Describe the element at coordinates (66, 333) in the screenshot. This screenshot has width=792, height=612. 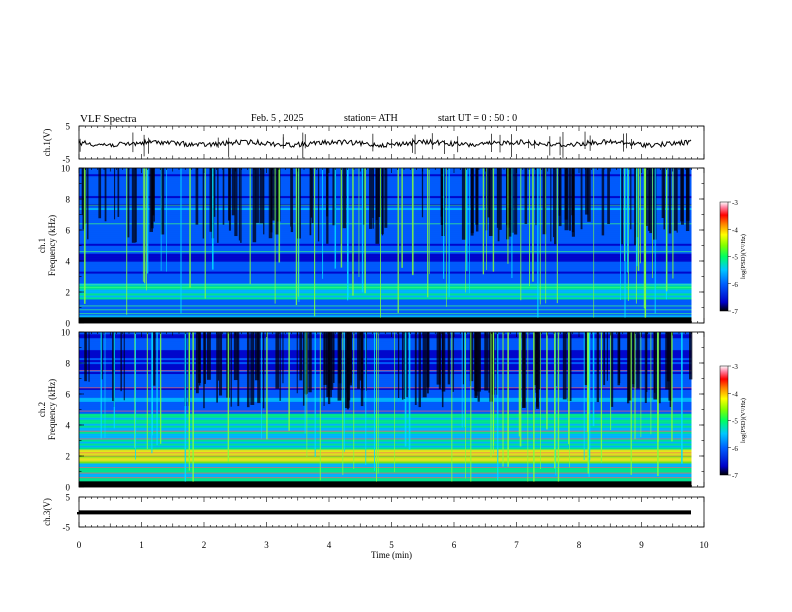
I see `y-tick-label: 10` at that location.